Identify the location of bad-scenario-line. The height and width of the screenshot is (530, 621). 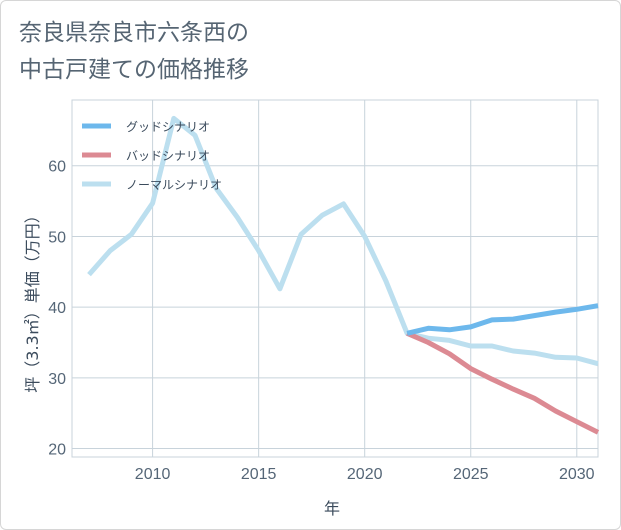
(503, 383).